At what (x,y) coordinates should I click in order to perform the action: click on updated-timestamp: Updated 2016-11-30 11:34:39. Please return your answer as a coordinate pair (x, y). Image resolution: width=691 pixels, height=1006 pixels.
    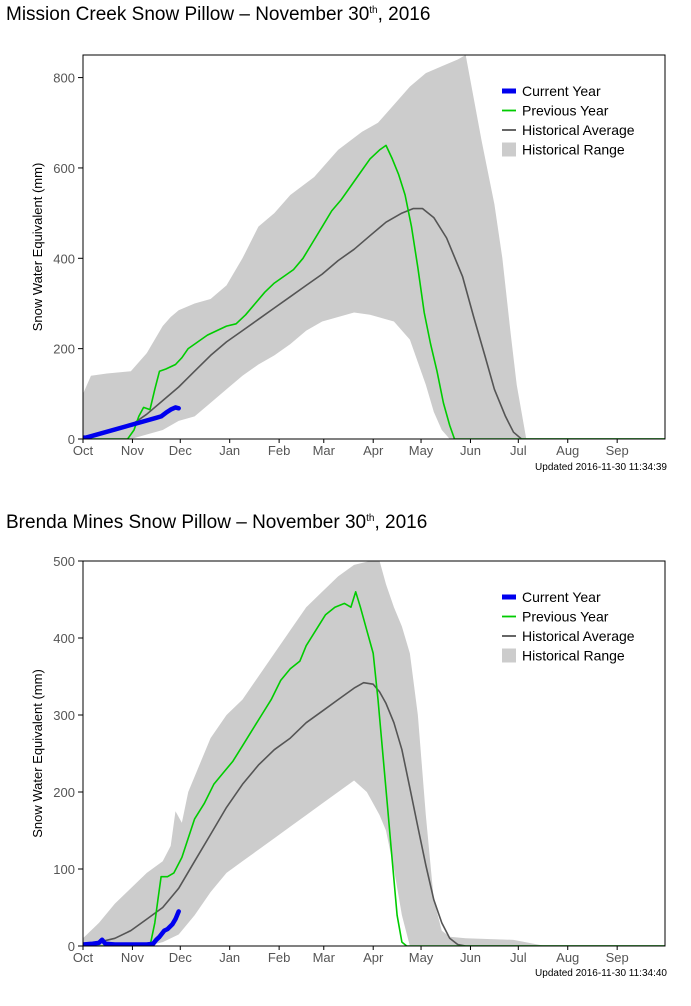
    Looking at the image, I should click on (601, 467).